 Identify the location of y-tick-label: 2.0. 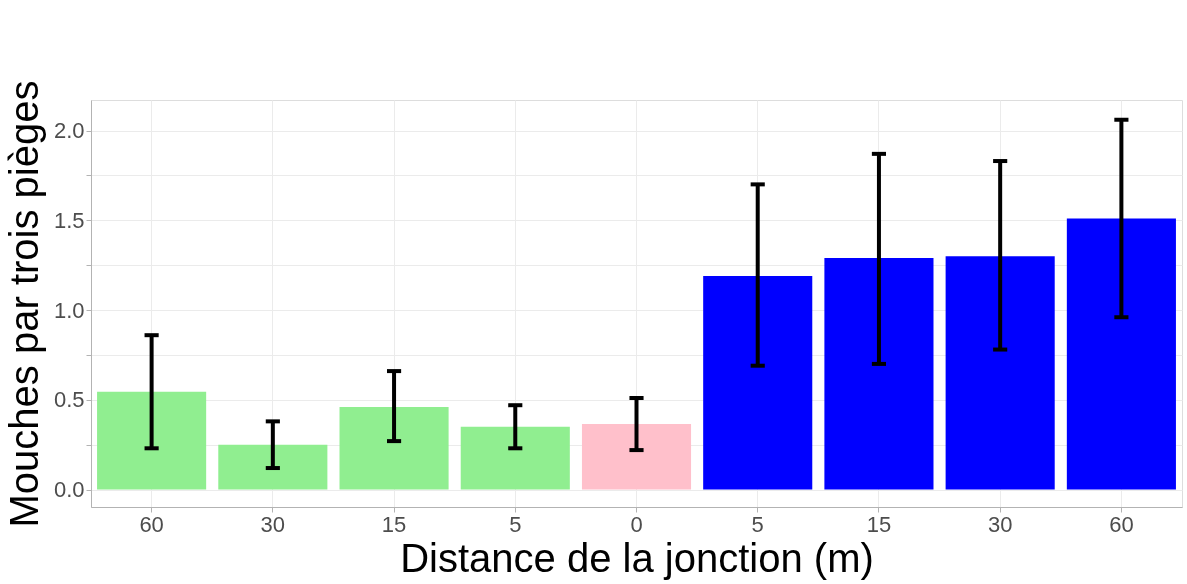
(69, 131).